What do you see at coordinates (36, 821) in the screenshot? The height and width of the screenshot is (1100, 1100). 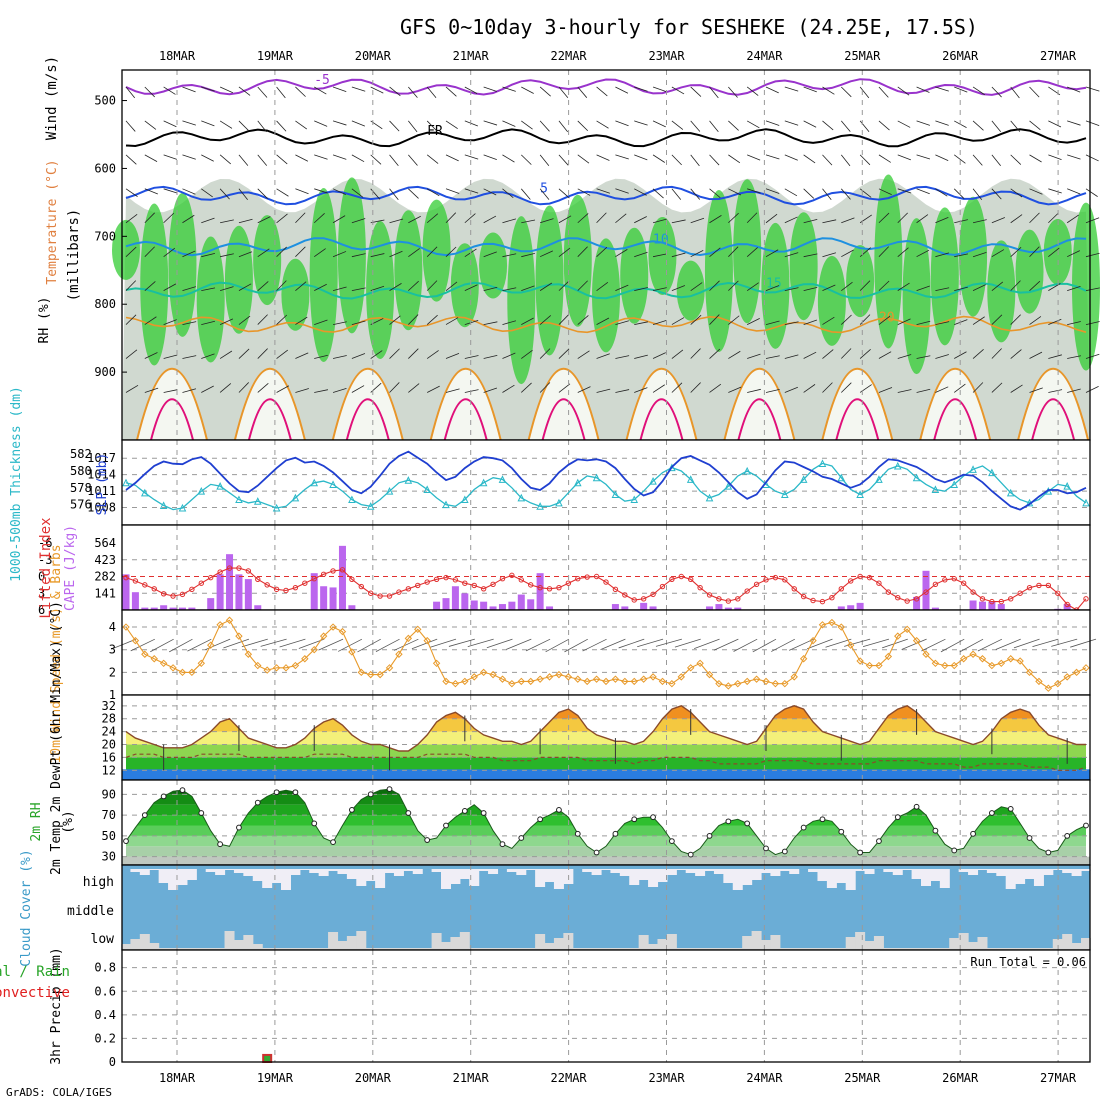 I see `rh2m-ylabel: 2m RH` at bounding box center [36, 821].